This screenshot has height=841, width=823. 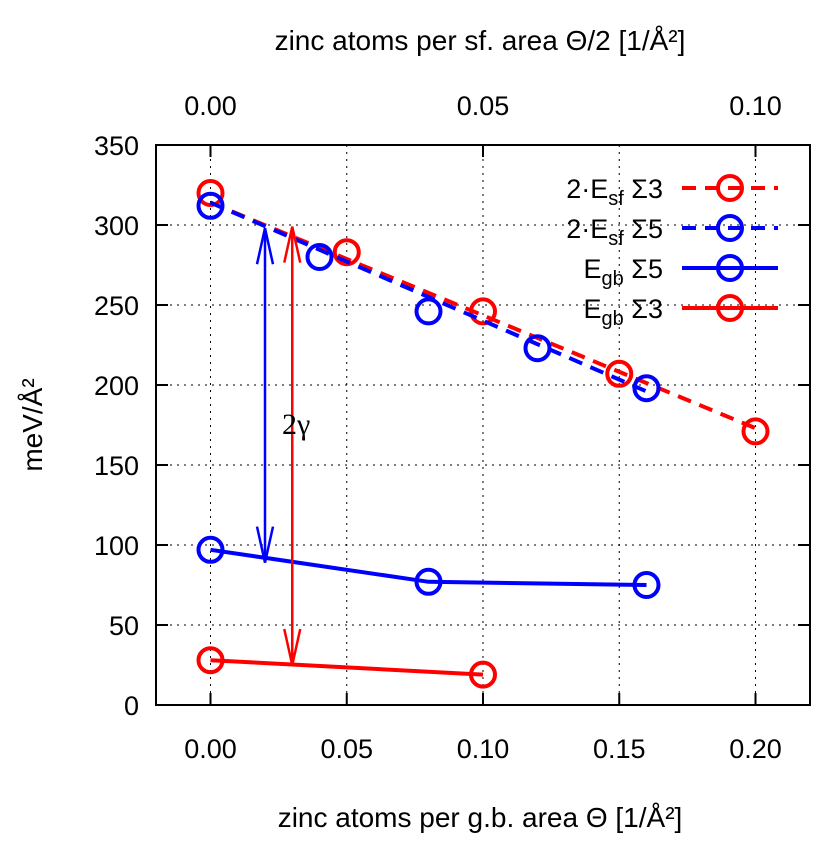 I want to click on y-axis-title: meV/Å², so click(x=32, y=424).